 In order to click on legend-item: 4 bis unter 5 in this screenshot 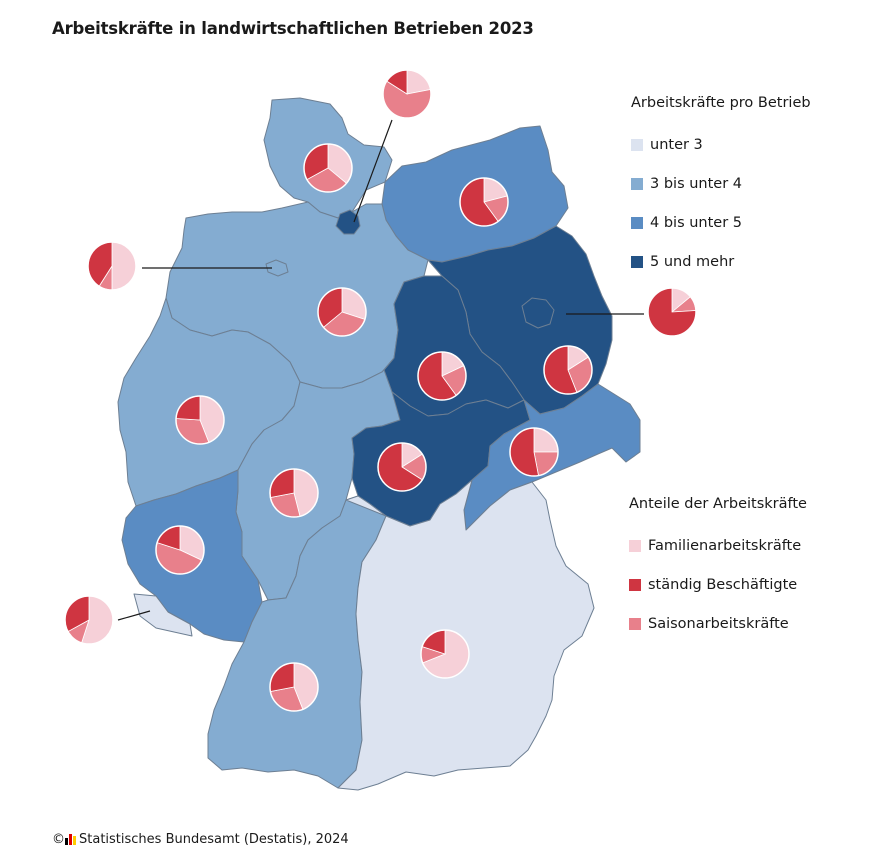, I will do `click(721, 222)`.